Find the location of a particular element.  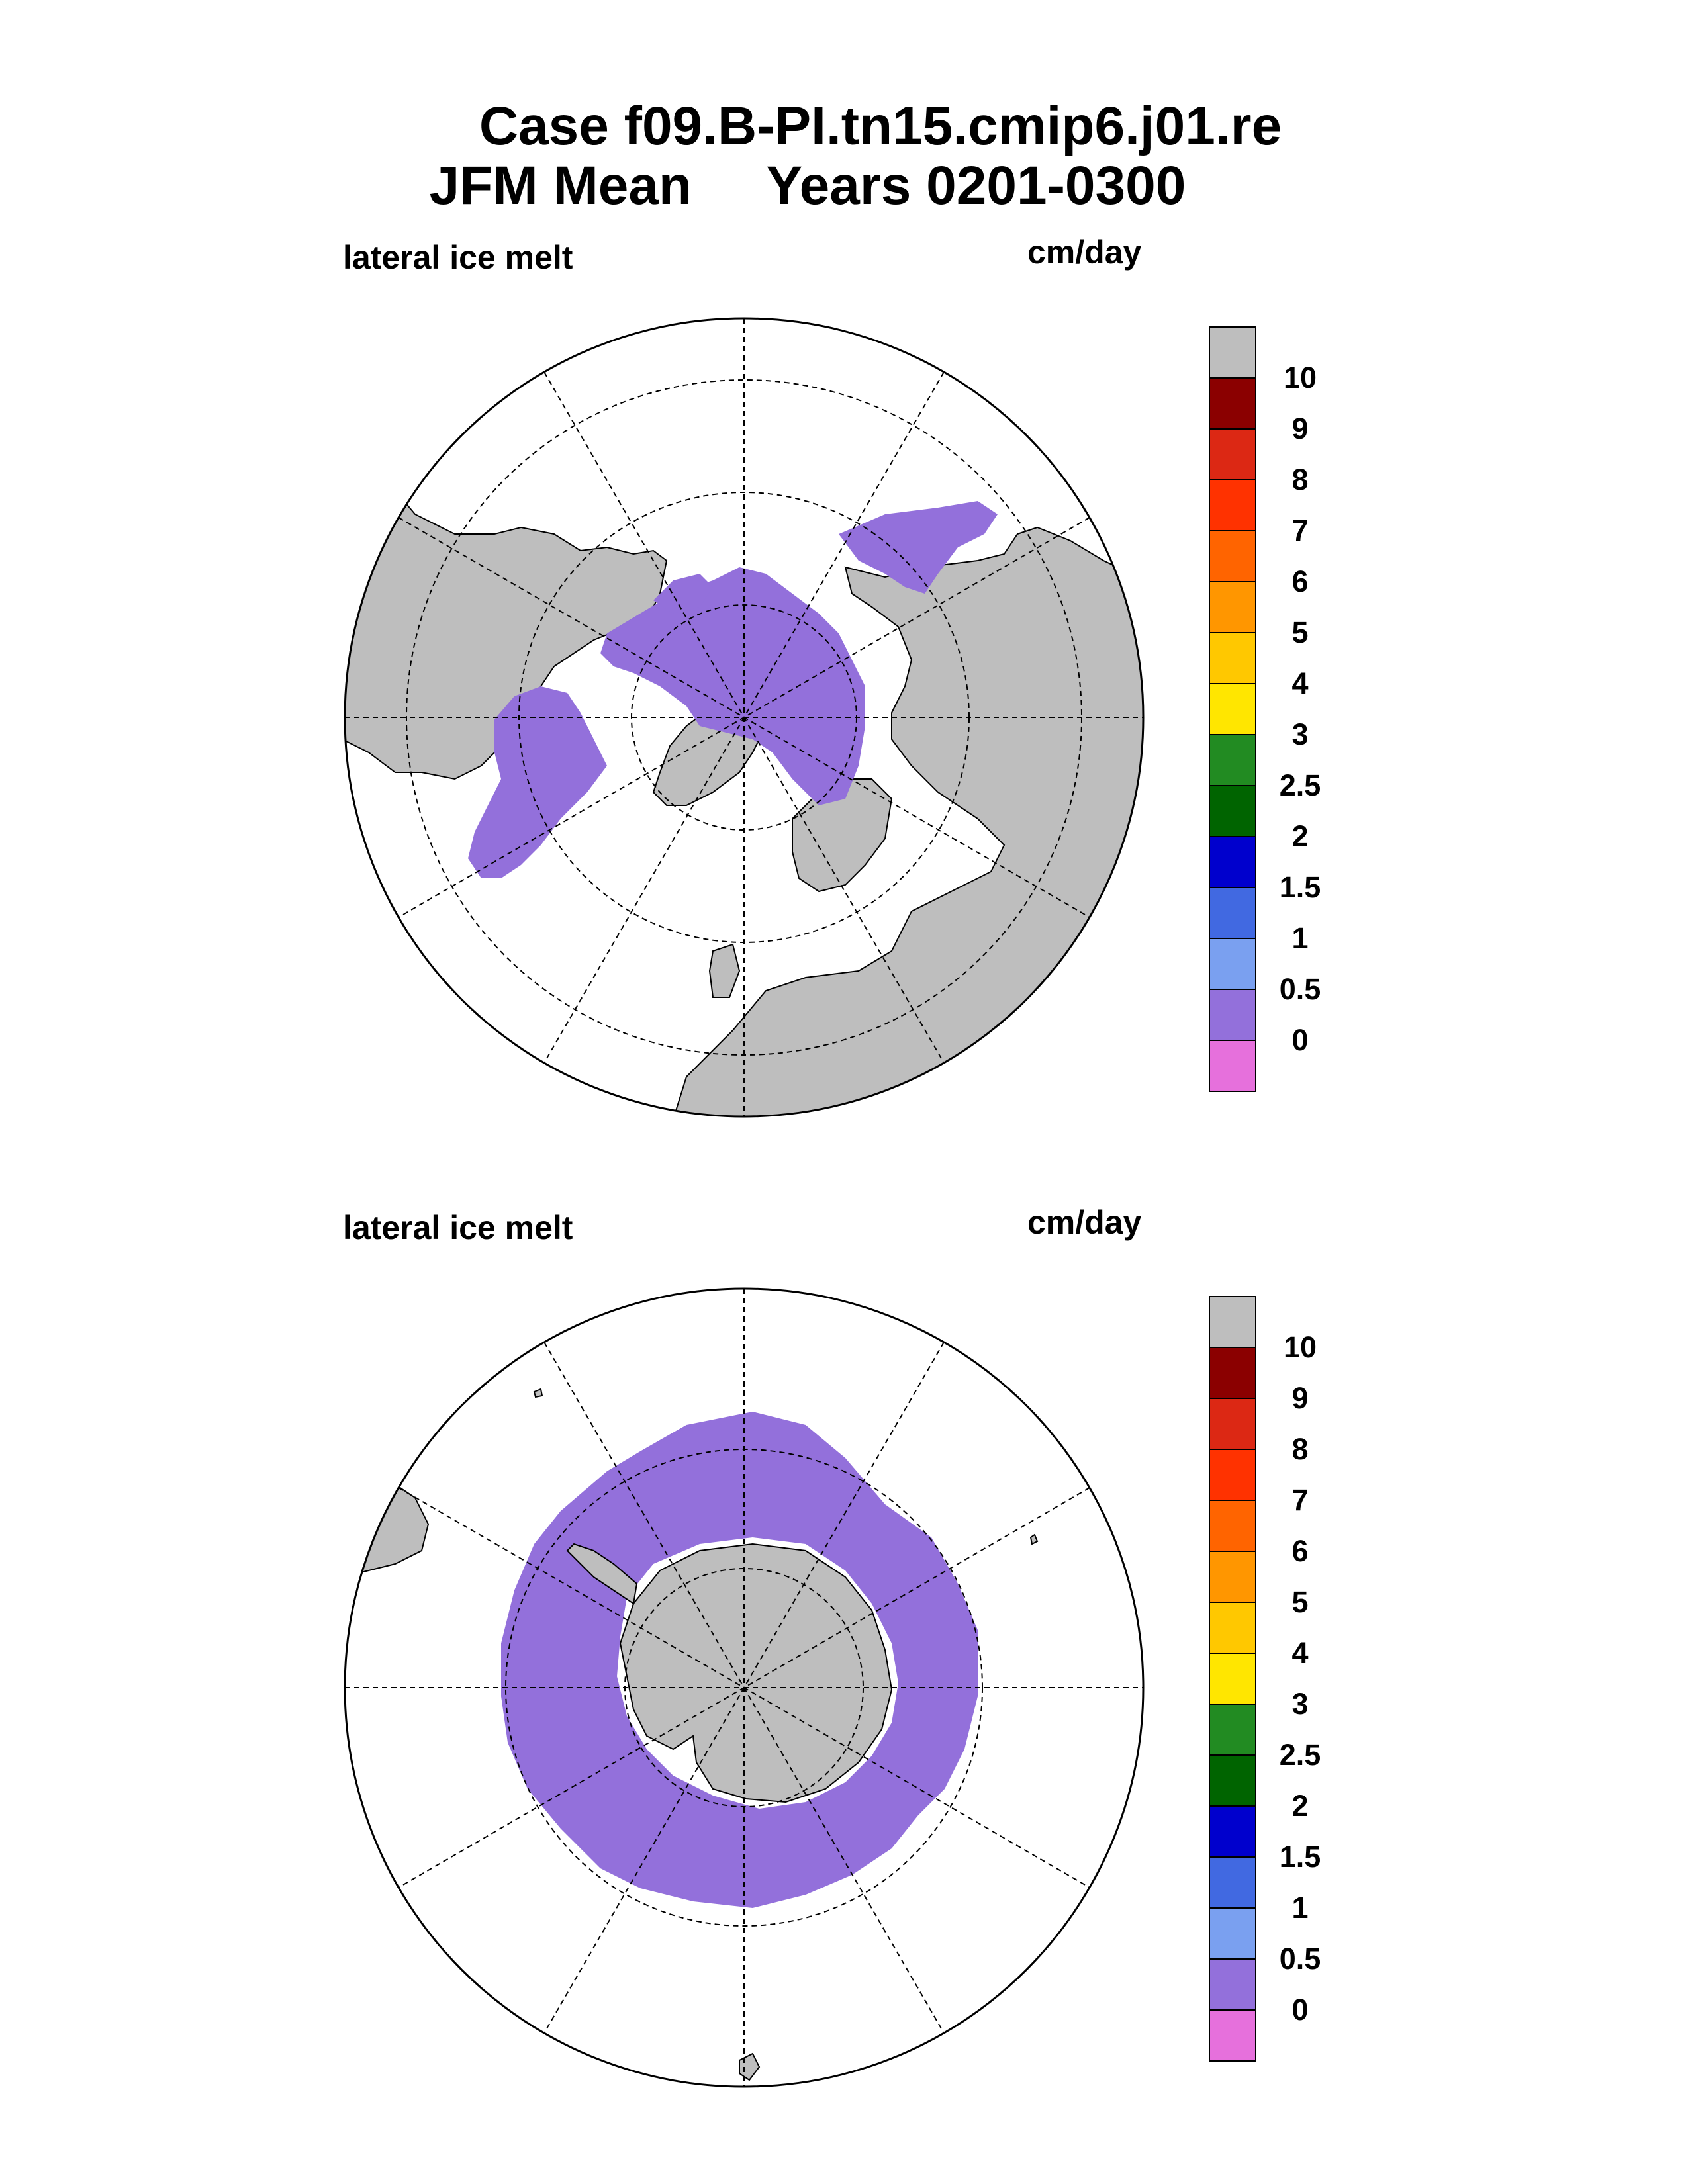

arctic-ice-melt-region is located at coordinates (732, 686).